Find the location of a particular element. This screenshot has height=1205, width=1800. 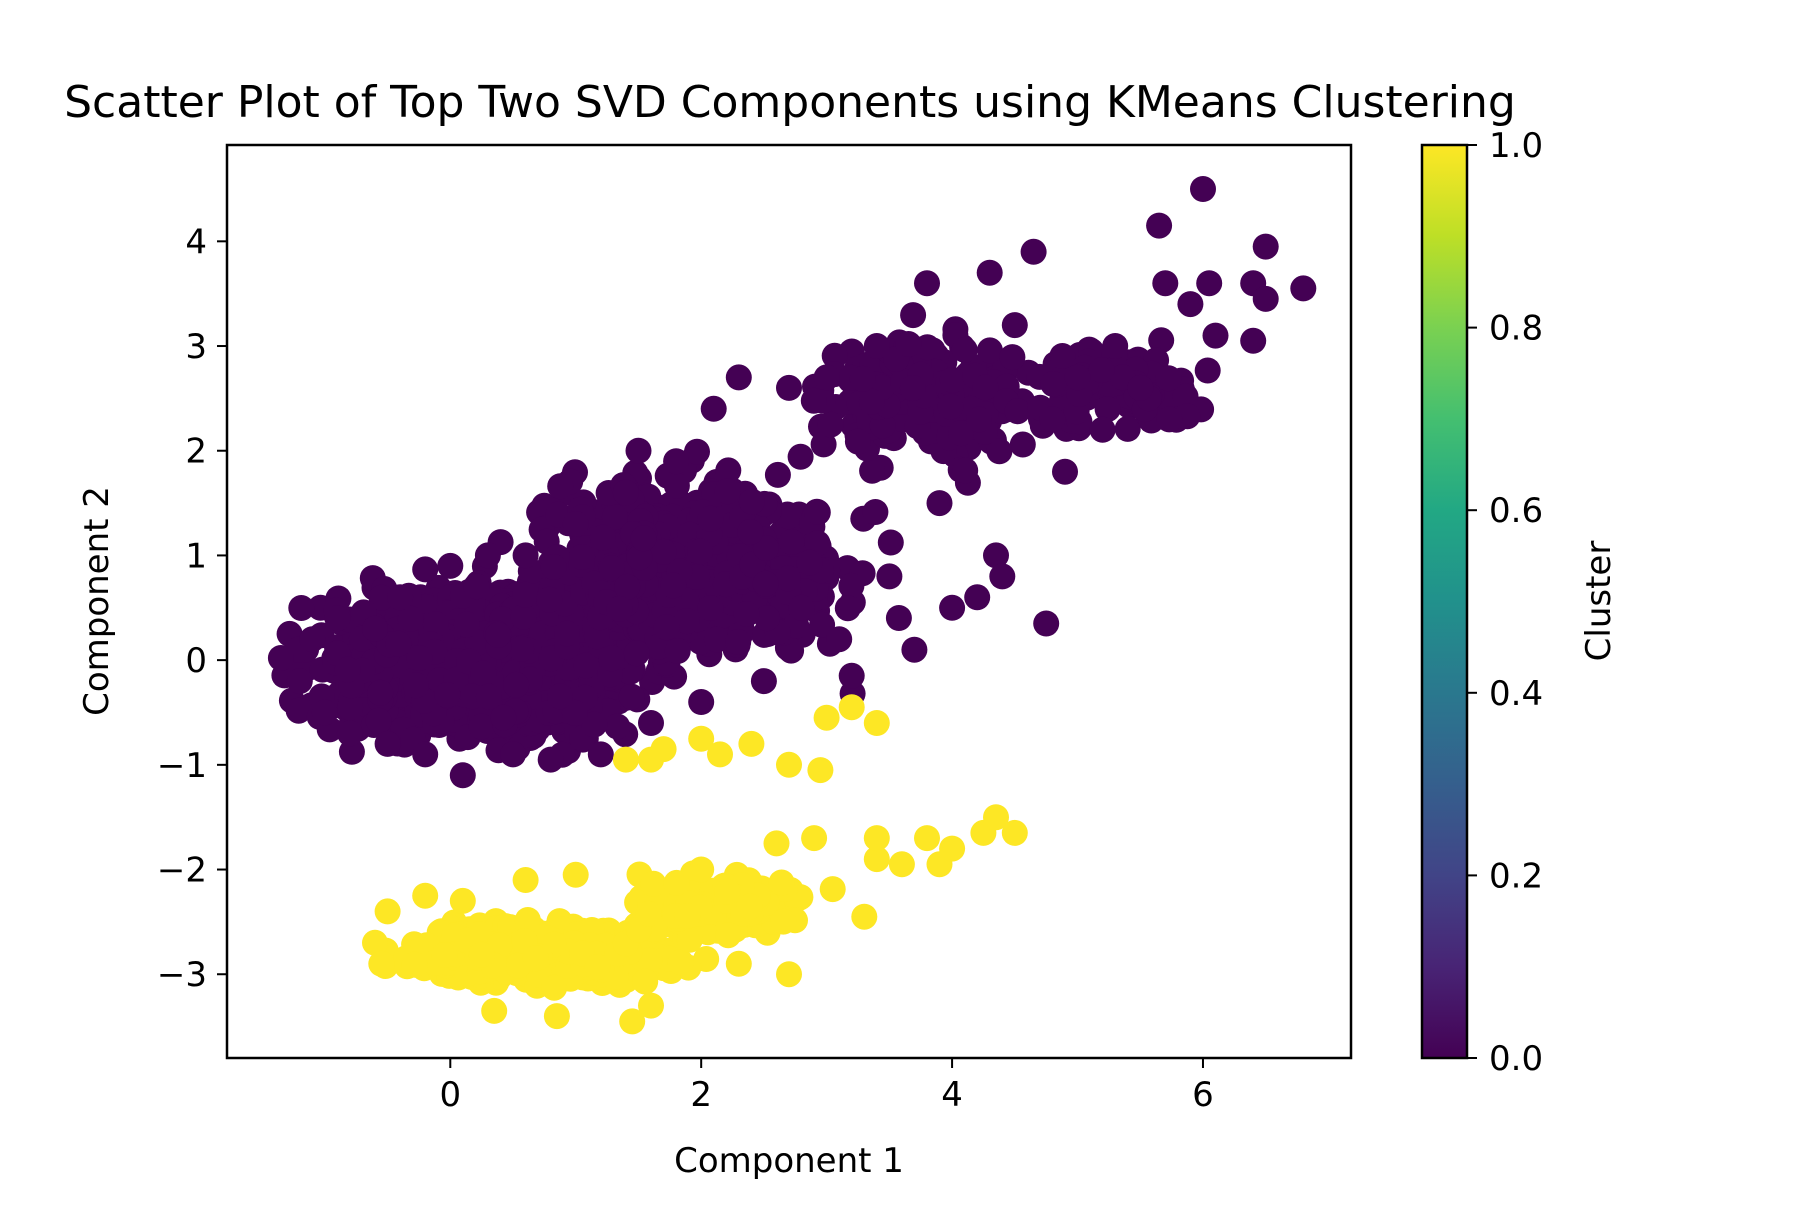

y-tick-label: −1 is located at coordinates (182, 766).